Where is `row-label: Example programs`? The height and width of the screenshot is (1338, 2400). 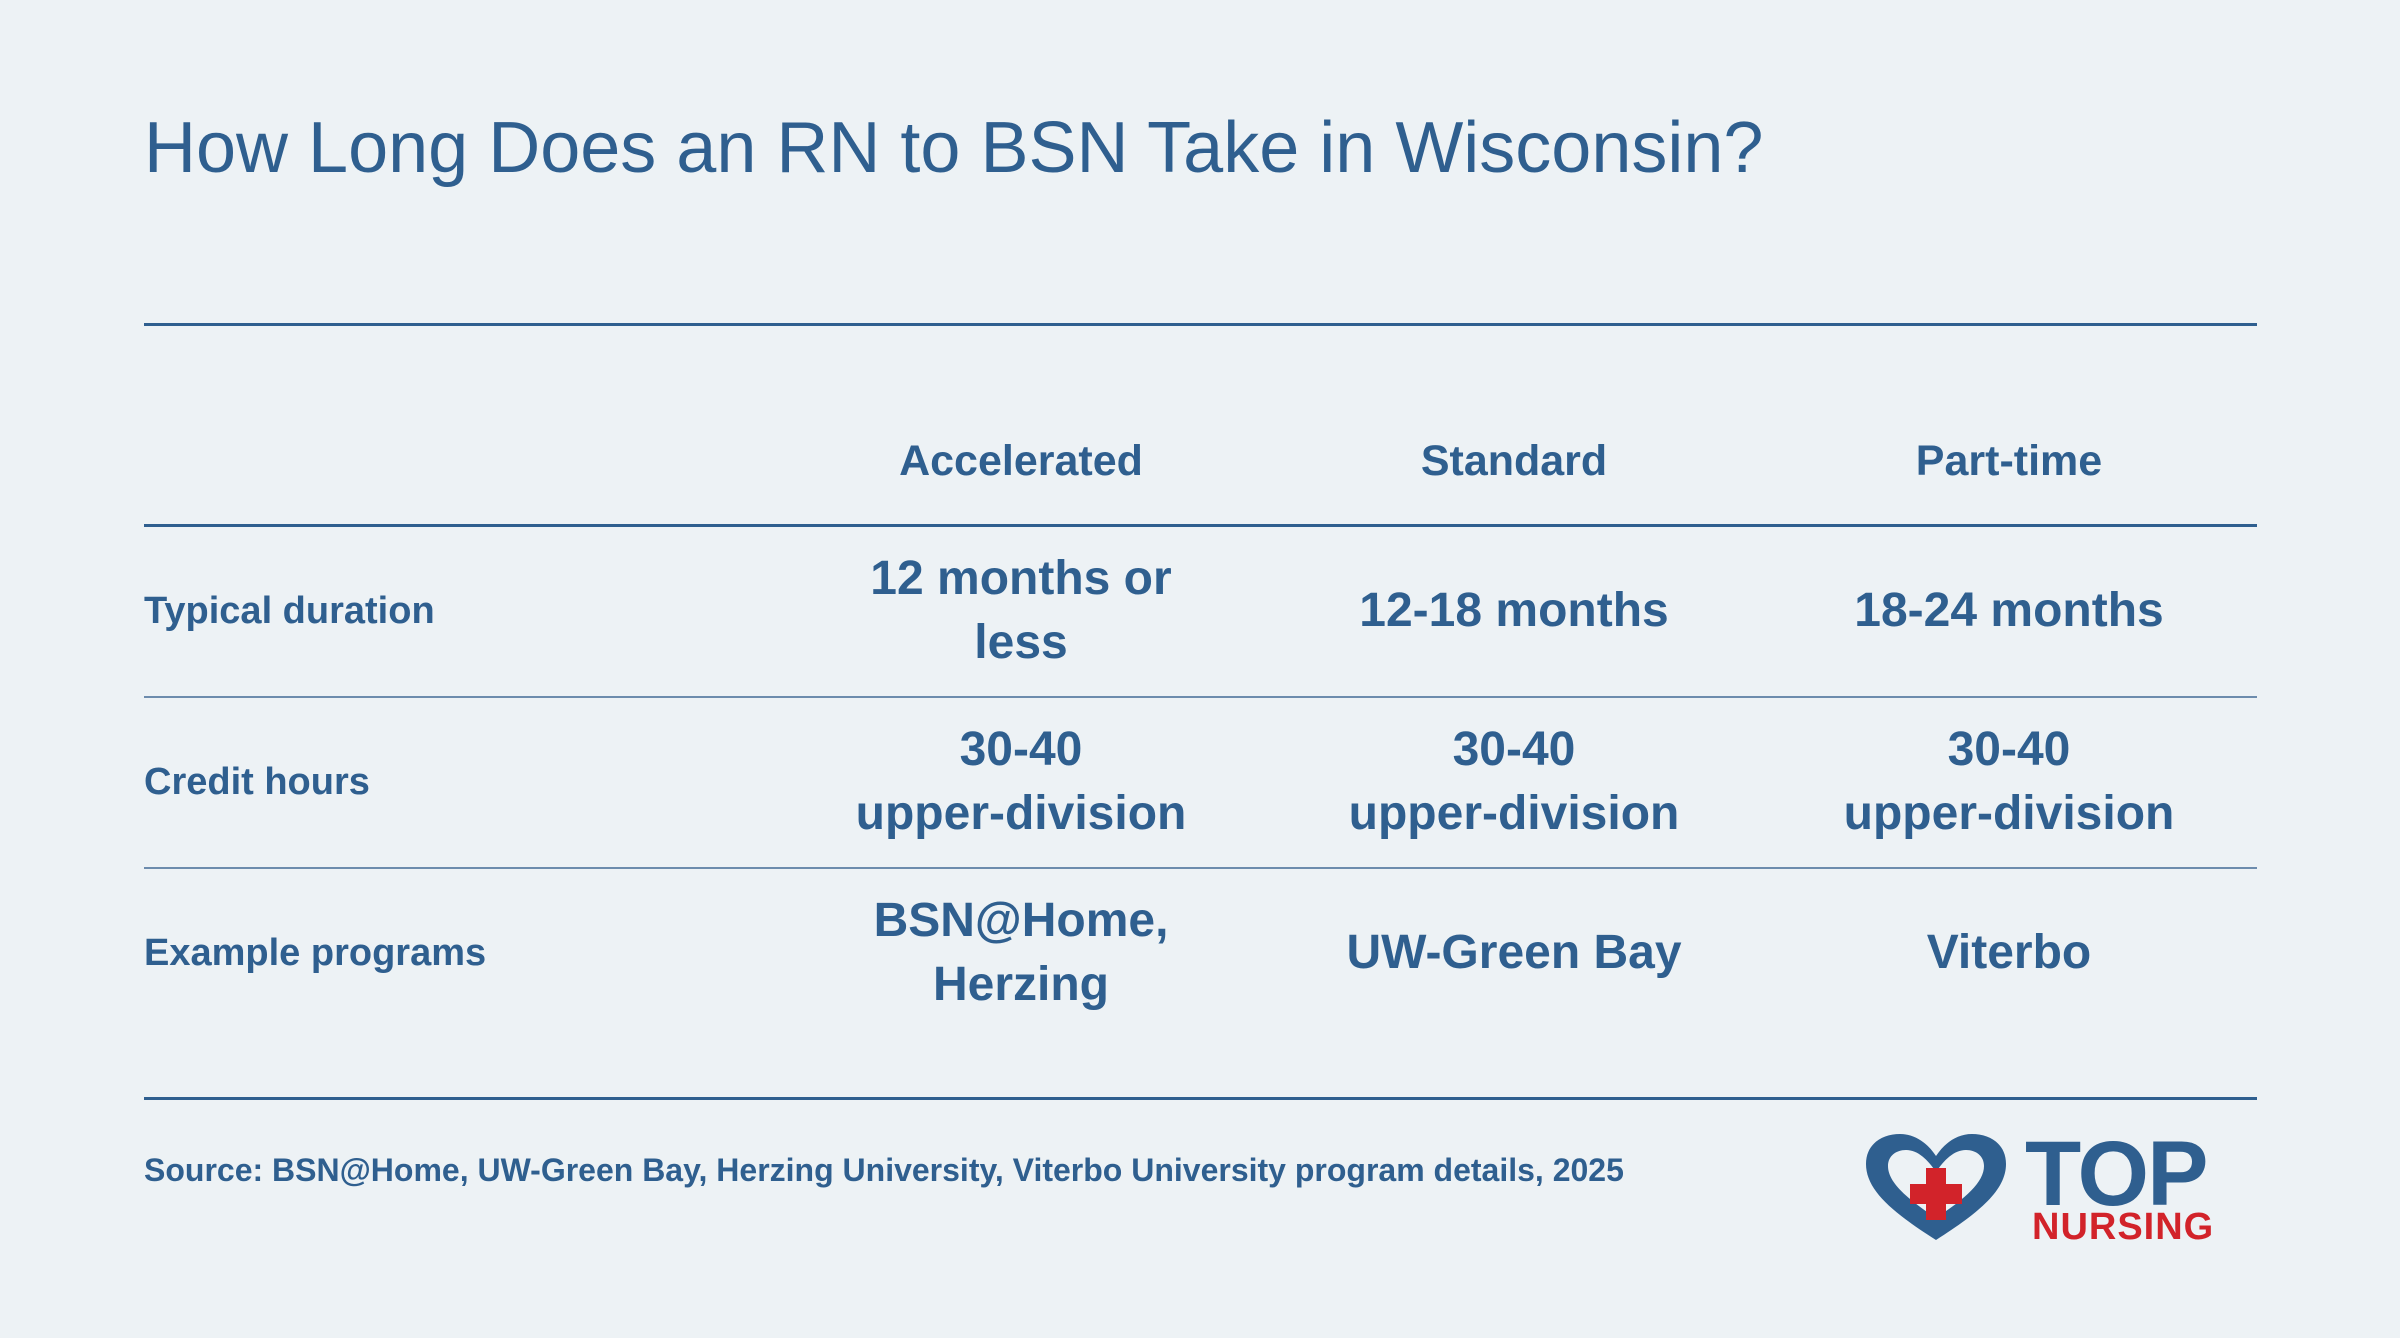 row-label: Example programs is located at coordinates (315, 953).